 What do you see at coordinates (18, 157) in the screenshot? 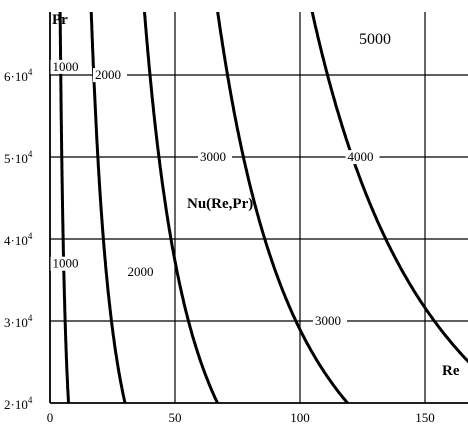
I see `y-tick-label: 5·10⁴` at bounding box center [18, 157].